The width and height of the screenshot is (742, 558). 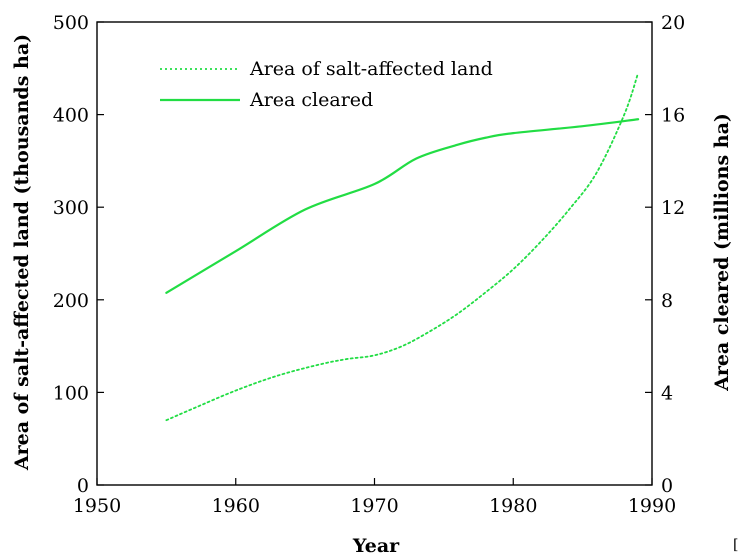 I want to click on x-tick-label: 1990, so click(x=652, y=506).